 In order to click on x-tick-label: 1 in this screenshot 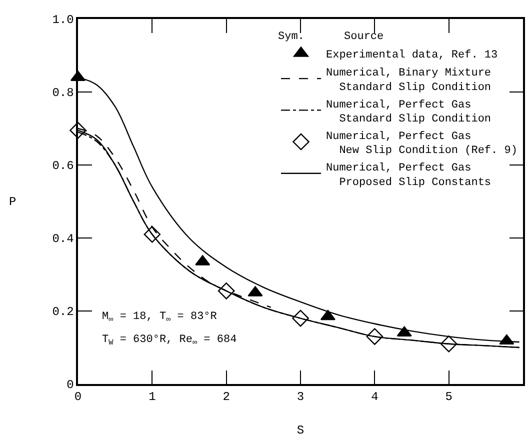, I will do `click(152, 397)`.